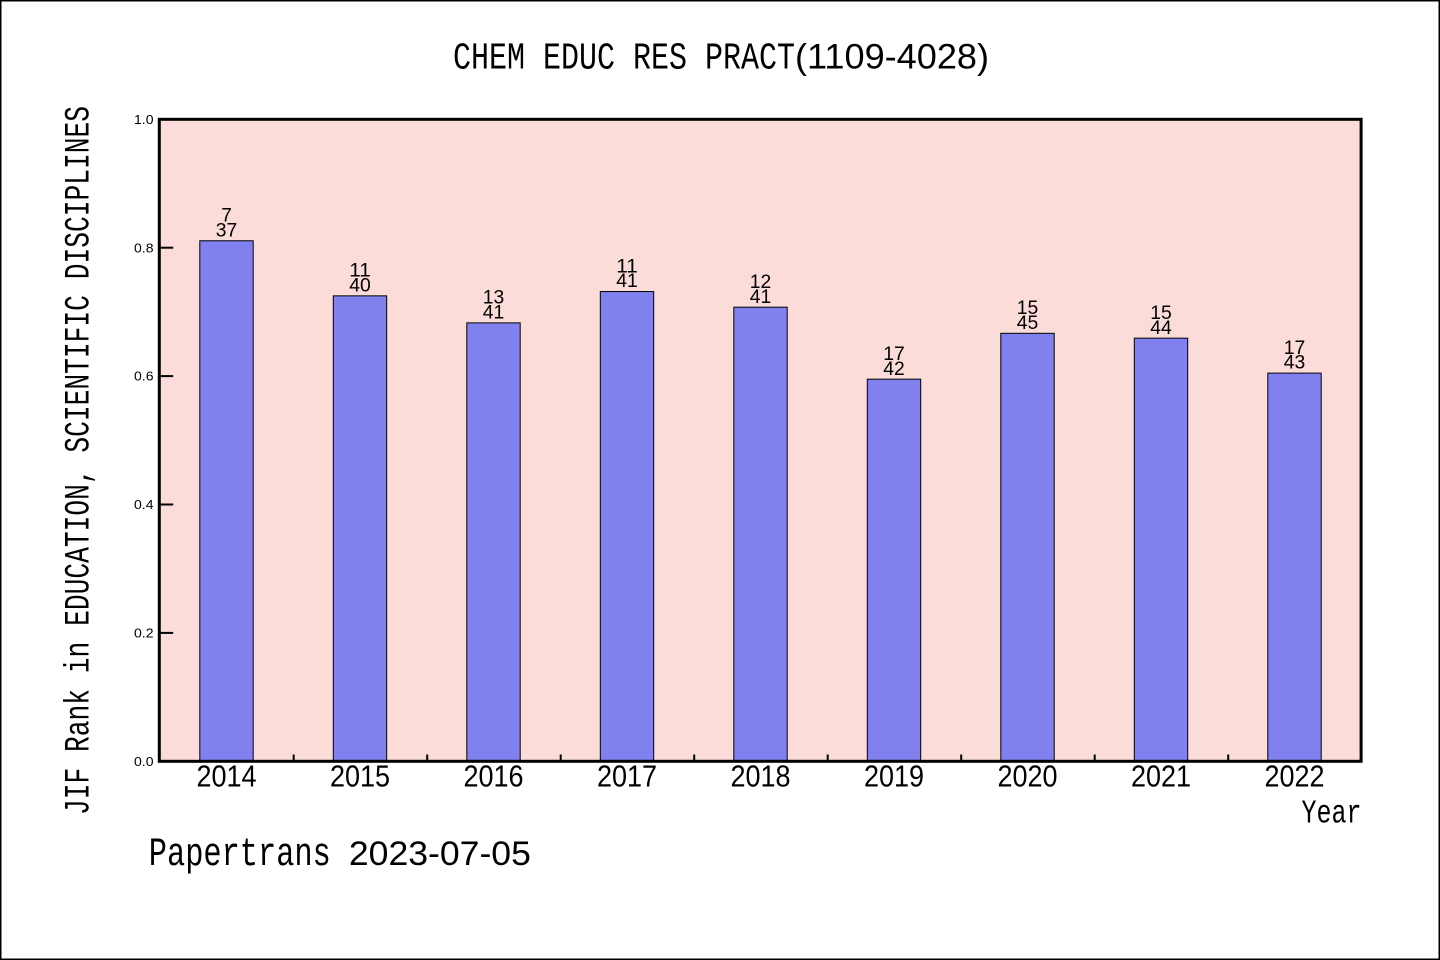 The height and width of the screenshot is (960, 1440). What do you see at coordinates (894, 776) in the screenshot?
I see `svg-text: 2019` at bounding box center [894, 776].